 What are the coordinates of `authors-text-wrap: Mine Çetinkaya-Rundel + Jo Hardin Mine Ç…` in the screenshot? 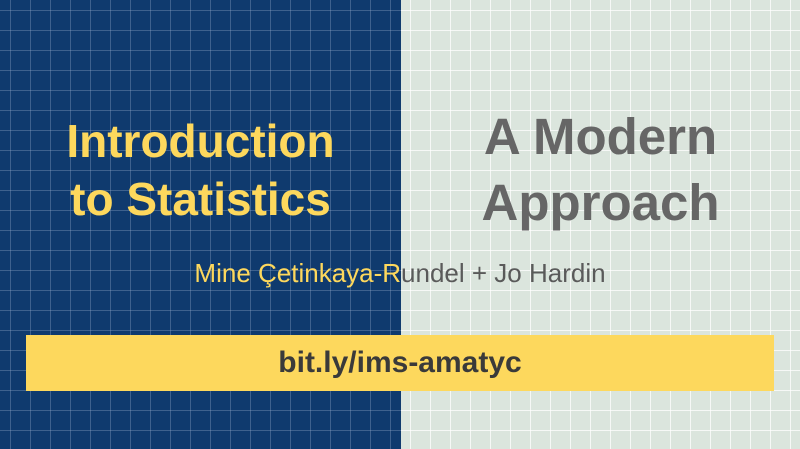 It's located at (399, 273).